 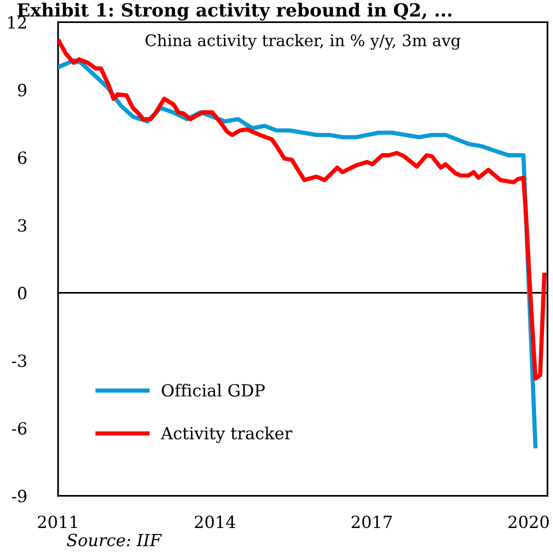 I want to click on y-tick-label: 6, so click(x=22, y=157).